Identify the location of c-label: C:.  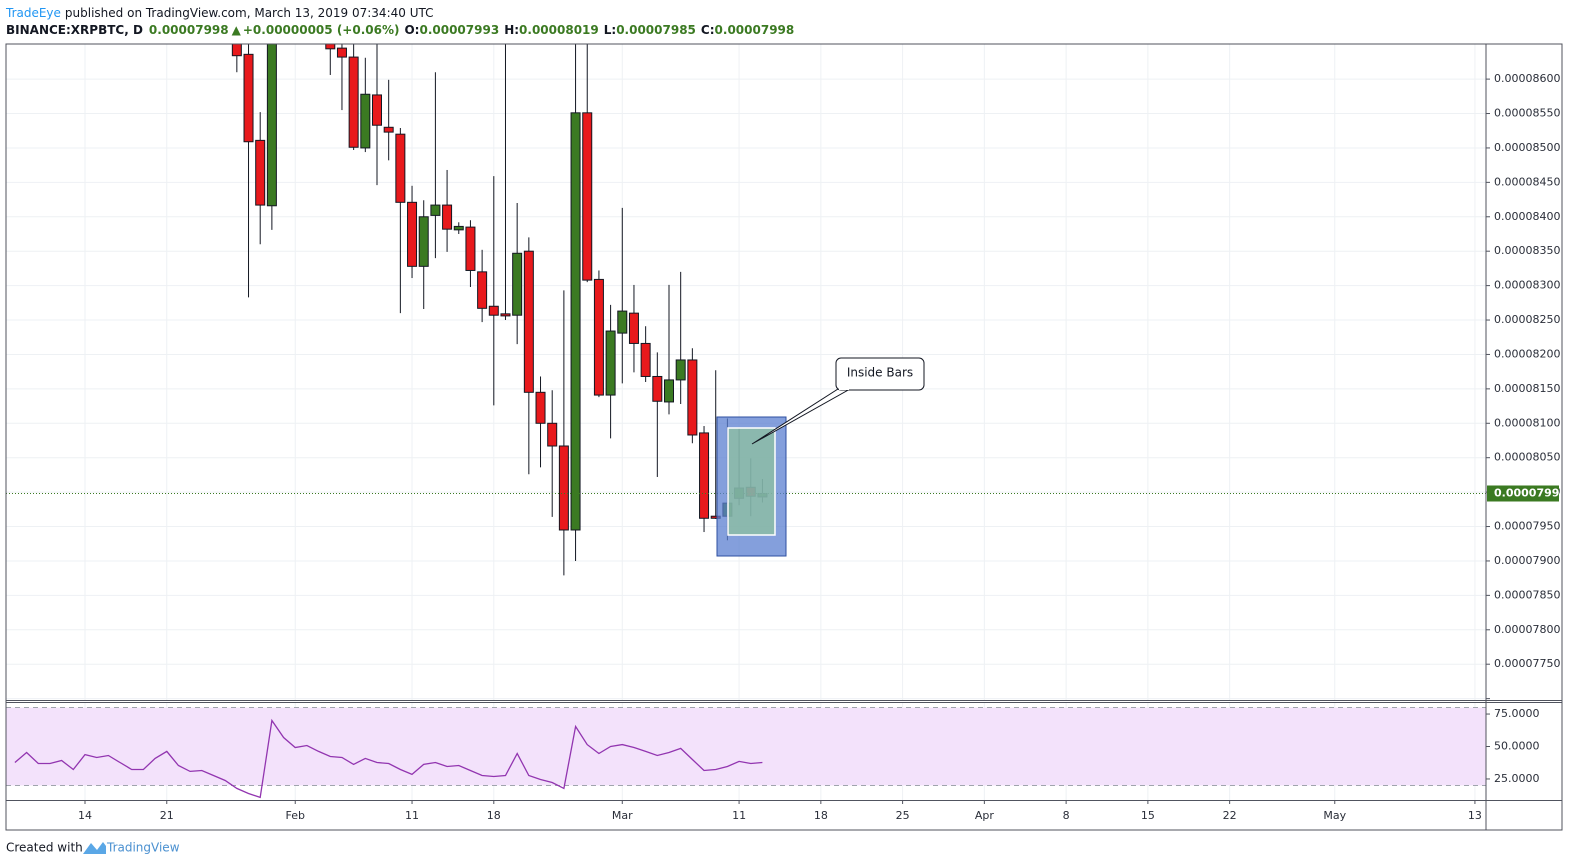
(708, 30).